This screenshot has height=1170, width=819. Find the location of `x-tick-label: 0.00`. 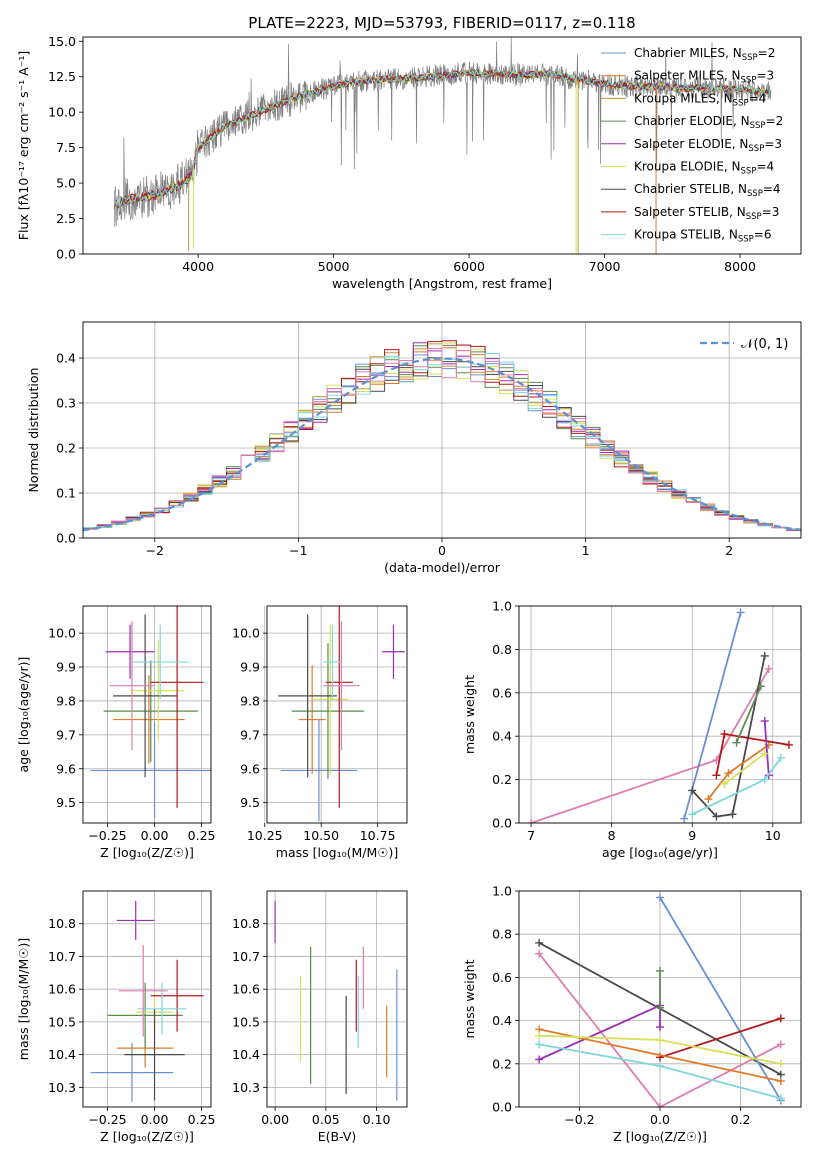

x-tick-label: 0.00 is located at coordinates (275, 1119).